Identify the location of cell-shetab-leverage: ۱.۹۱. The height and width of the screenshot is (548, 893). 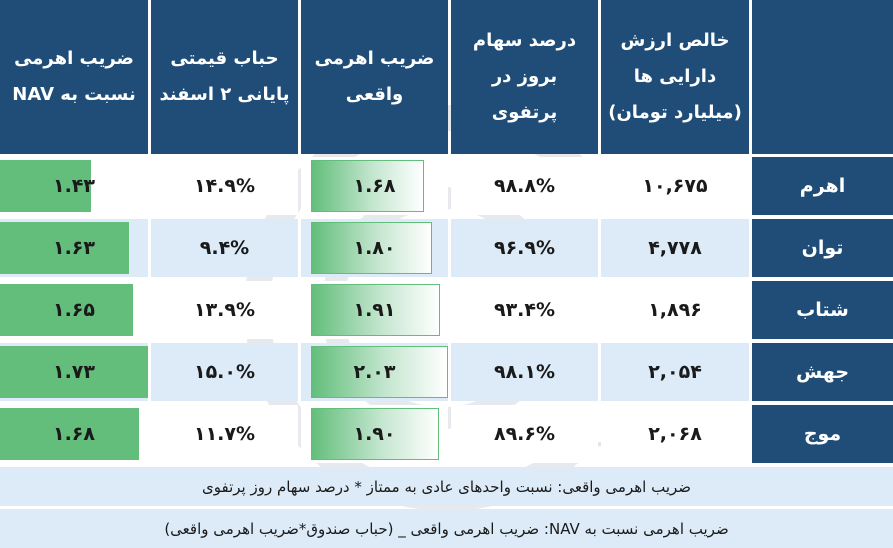
(374, 310).